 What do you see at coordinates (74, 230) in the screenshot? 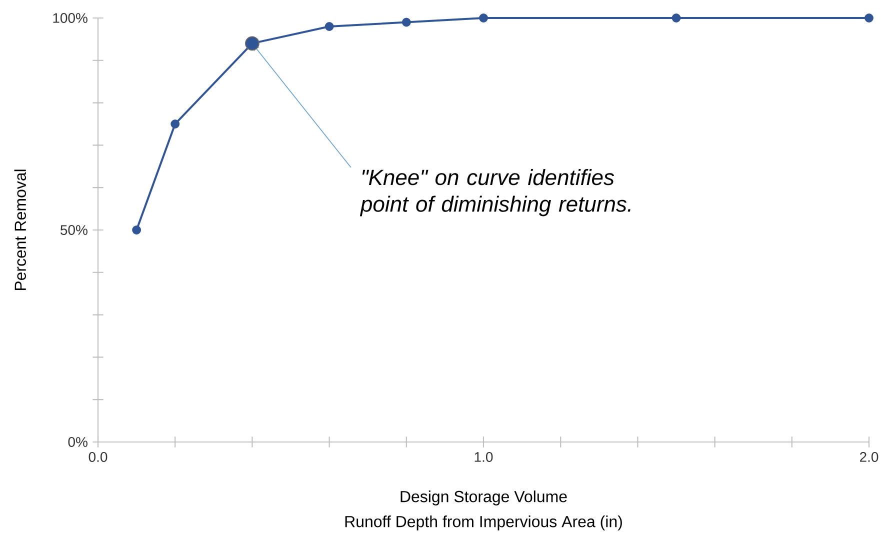
I see `y-tick-label: 50%` at bounding box center [74, 230].